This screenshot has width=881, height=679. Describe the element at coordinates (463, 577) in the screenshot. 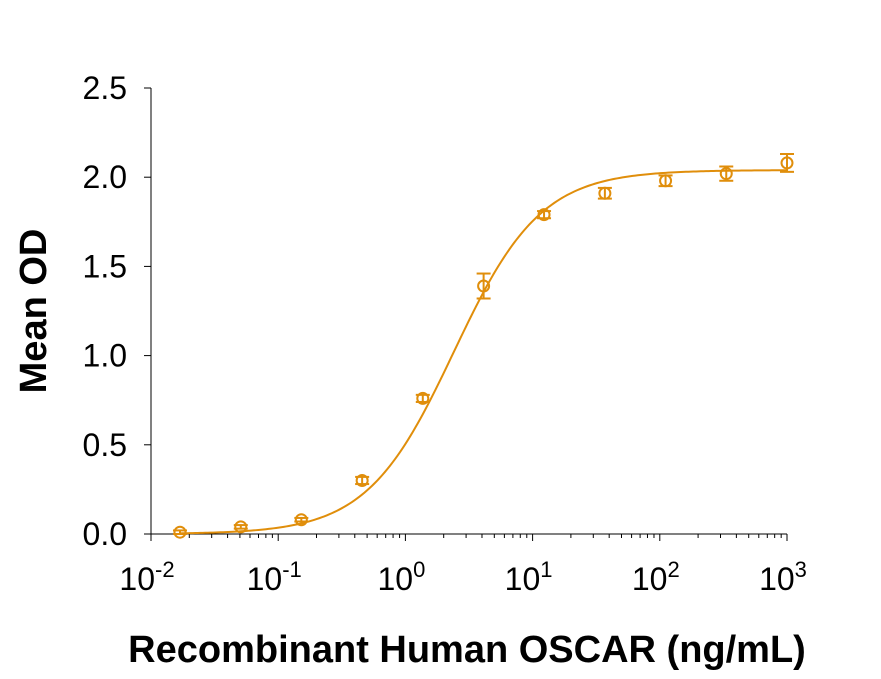

I see `x-tick-labels: 10⁻² 10⁻¹ 10⁰ 10¹ 10² 10³` at that location.